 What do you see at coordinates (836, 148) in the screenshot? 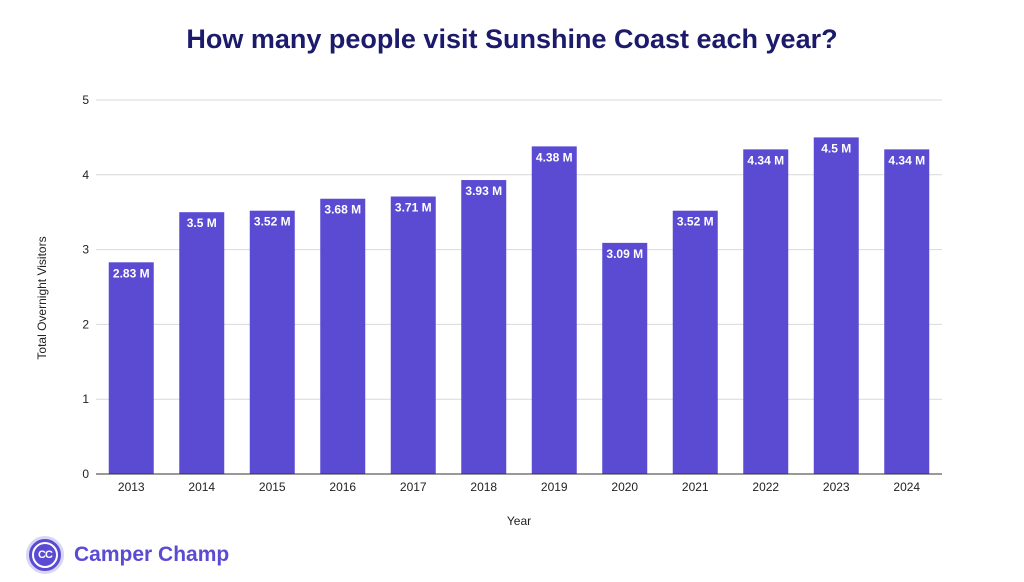
I see `bar-value-label: 4.5 M` at bounding box center [836, 148].